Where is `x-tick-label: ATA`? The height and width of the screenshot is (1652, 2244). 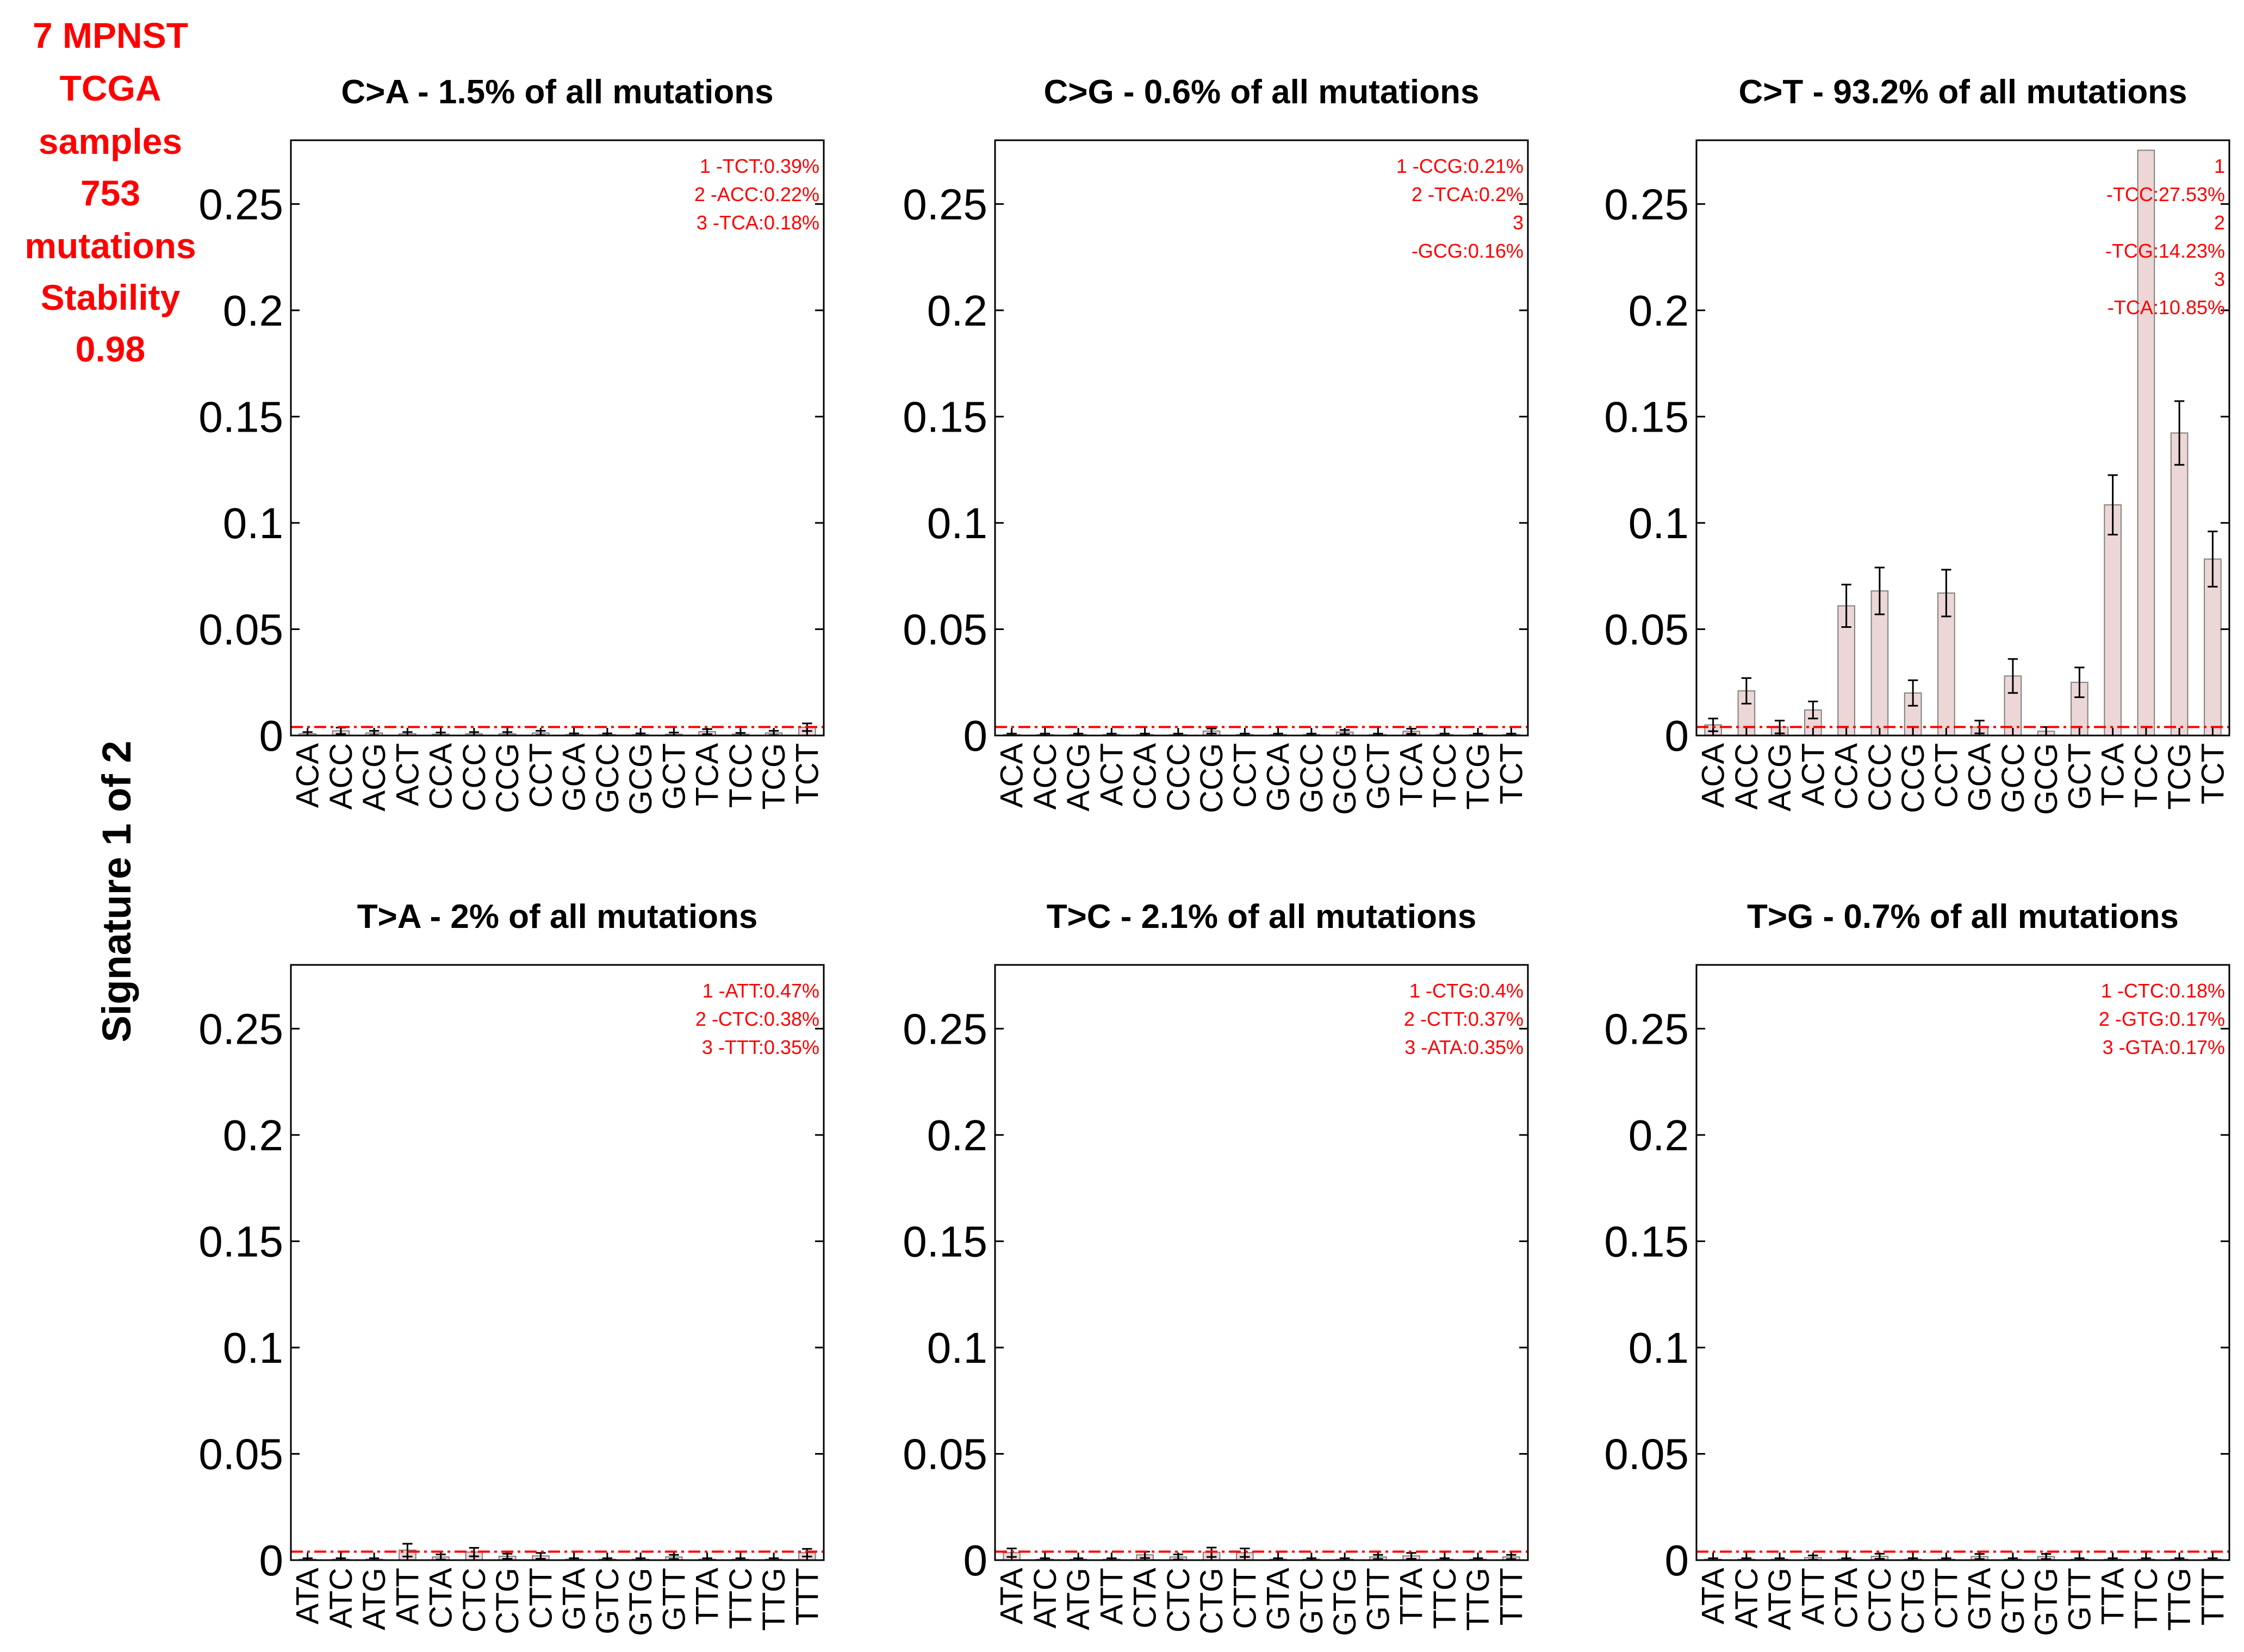 x-tick-label: ATA is located at coordinates (308, 1597).